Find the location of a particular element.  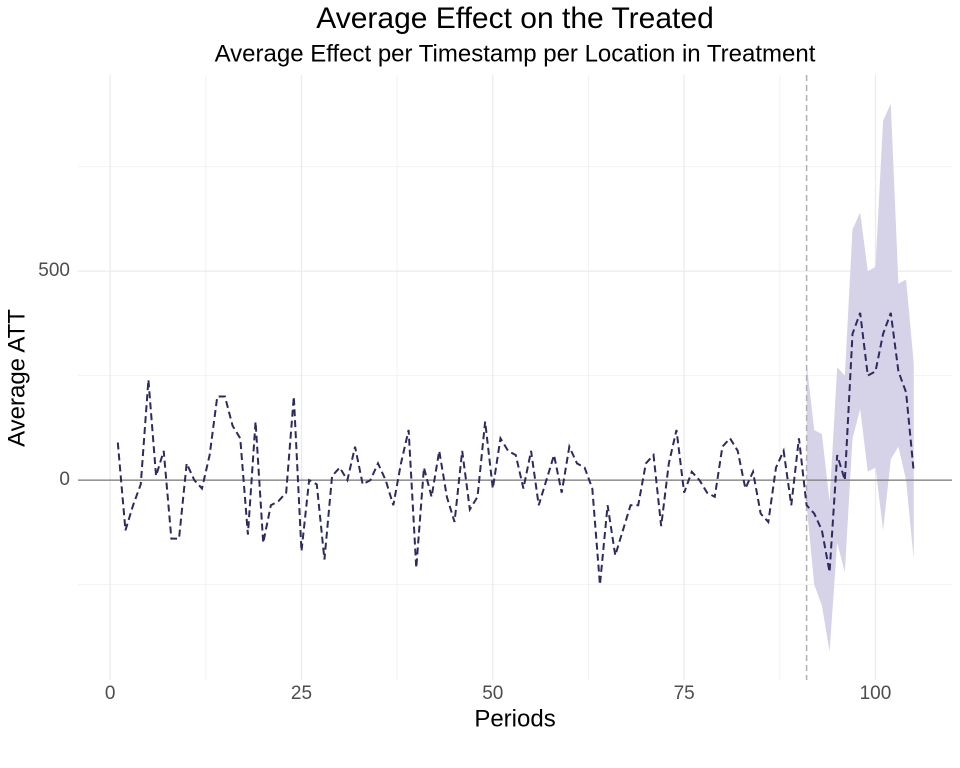

chart-title: Average Effect on the Treated is located at coordinates (515, 18).